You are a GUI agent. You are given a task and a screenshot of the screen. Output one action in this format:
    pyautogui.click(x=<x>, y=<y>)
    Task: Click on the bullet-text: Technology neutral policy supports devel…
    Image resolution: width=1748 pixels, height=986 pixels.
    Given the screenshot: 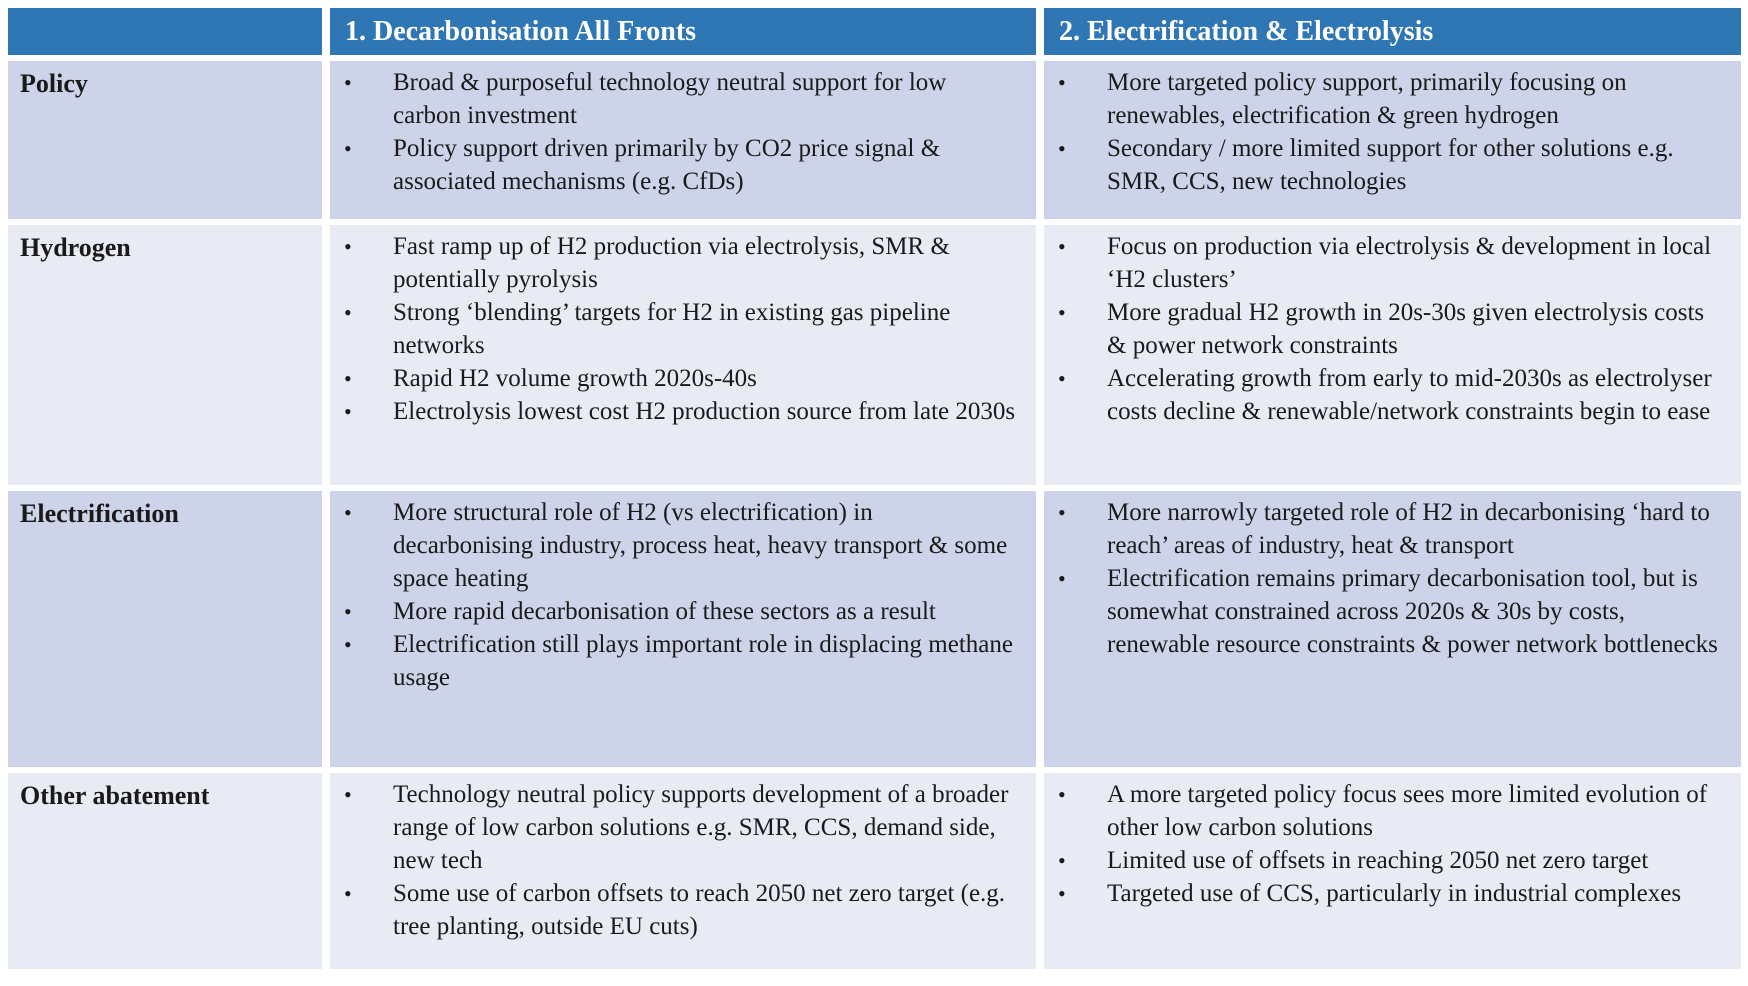 What is the action you would take?
    pyautogui.click(x=701, y=827)
    